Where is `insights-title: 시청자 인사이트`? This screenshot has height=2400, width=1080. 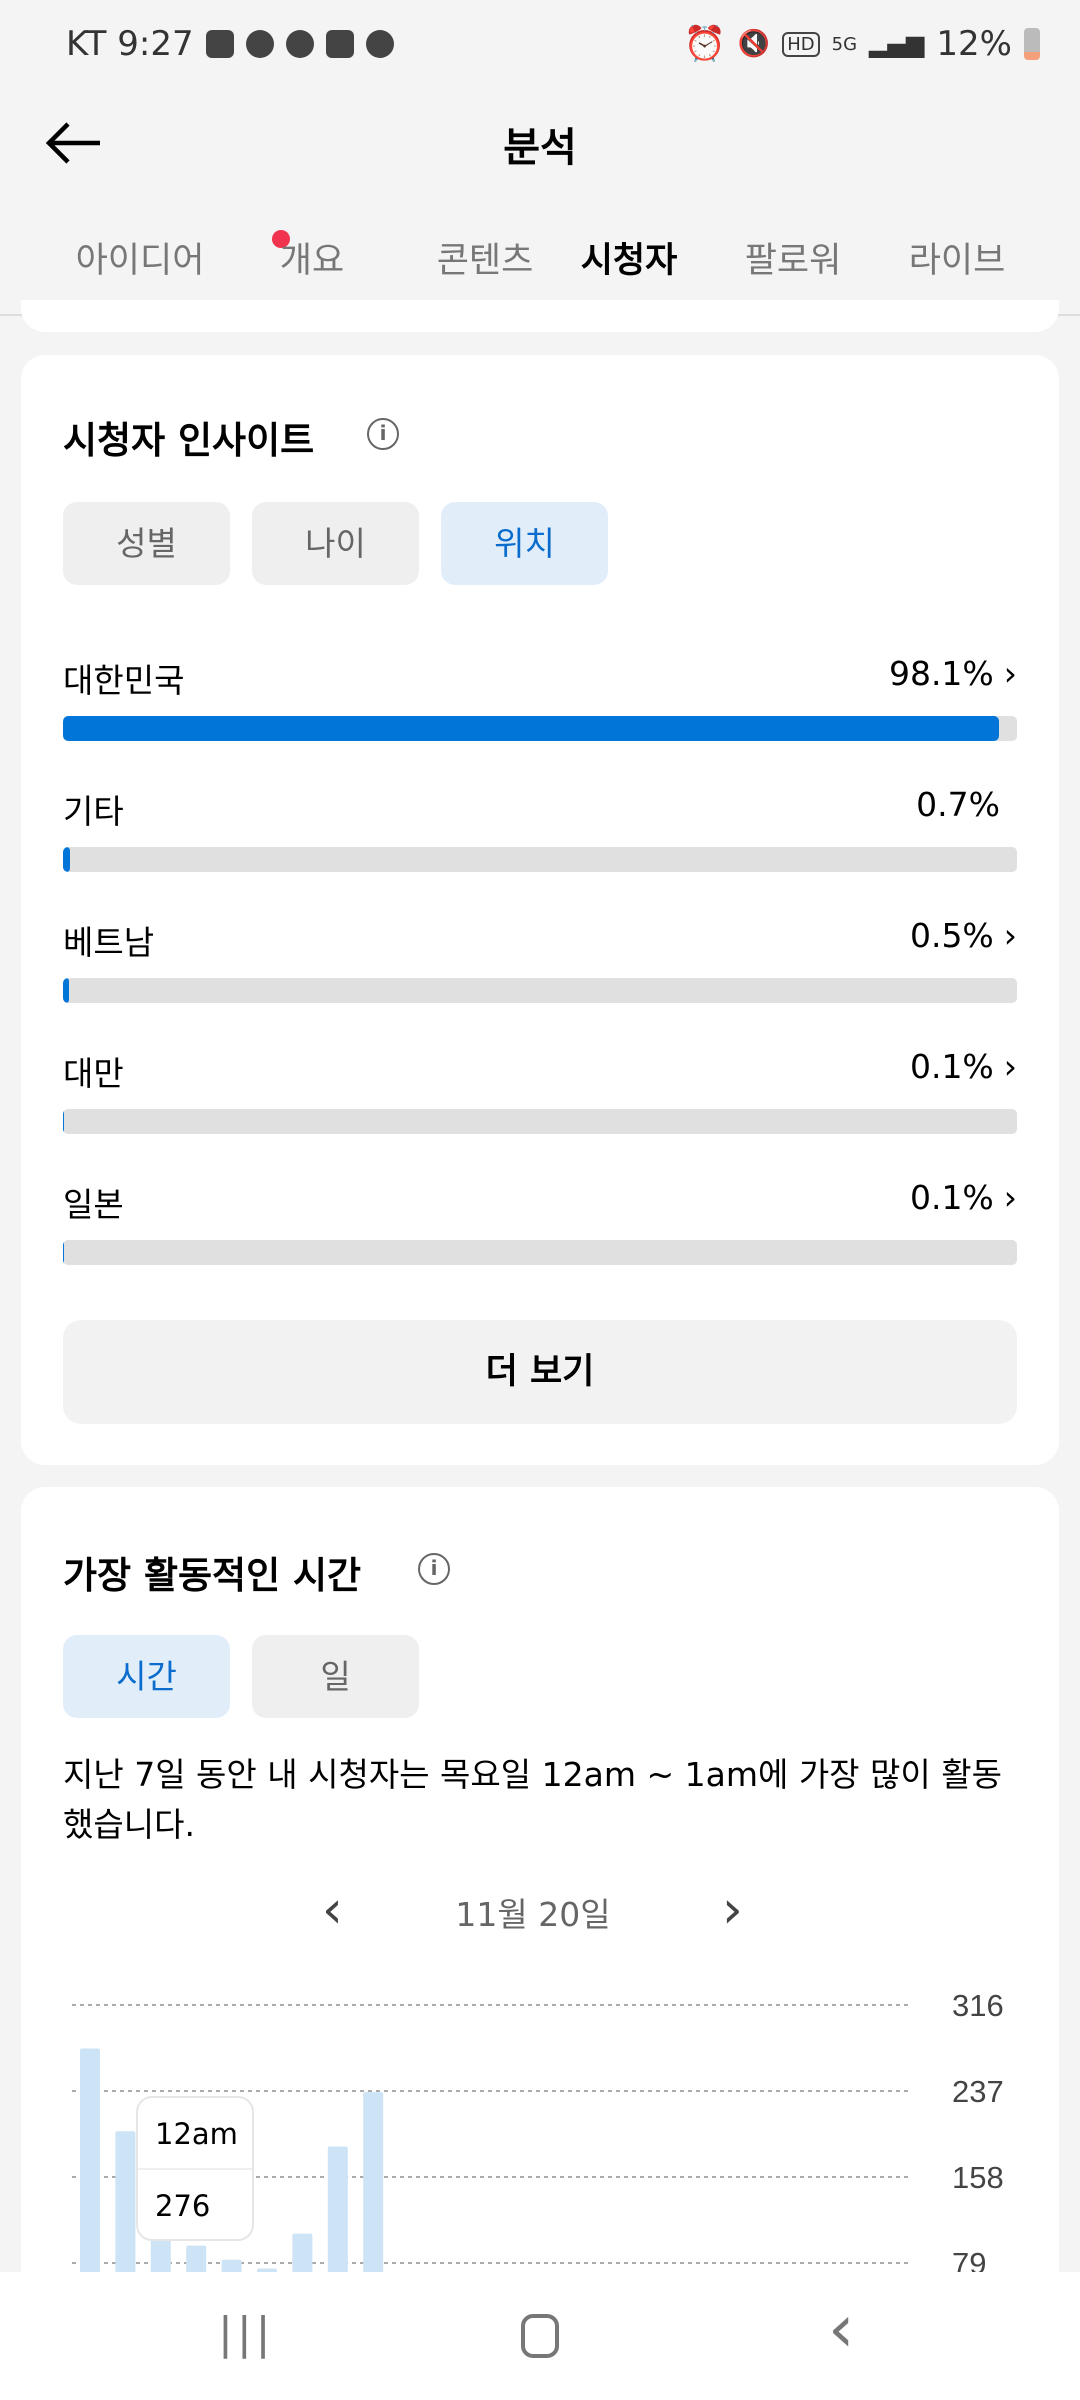 insights-title: 시청자 인사이트 is located at coordinates (189, 440).